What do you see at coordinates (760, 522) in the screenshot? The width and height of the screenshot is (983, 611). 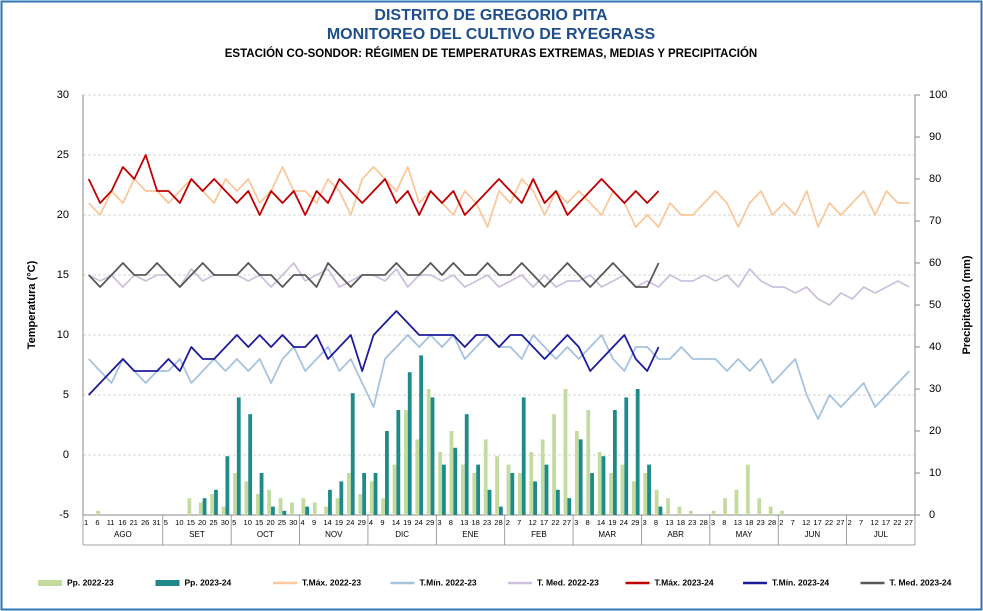 I see `x-tick-label: 23` at bounding box center [760, 522].